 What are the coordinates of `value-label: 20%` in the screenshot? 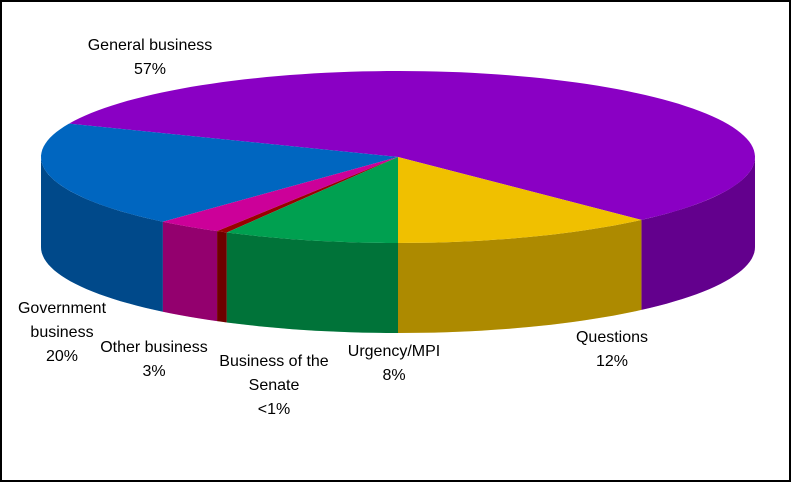 It's located at (62, 356).